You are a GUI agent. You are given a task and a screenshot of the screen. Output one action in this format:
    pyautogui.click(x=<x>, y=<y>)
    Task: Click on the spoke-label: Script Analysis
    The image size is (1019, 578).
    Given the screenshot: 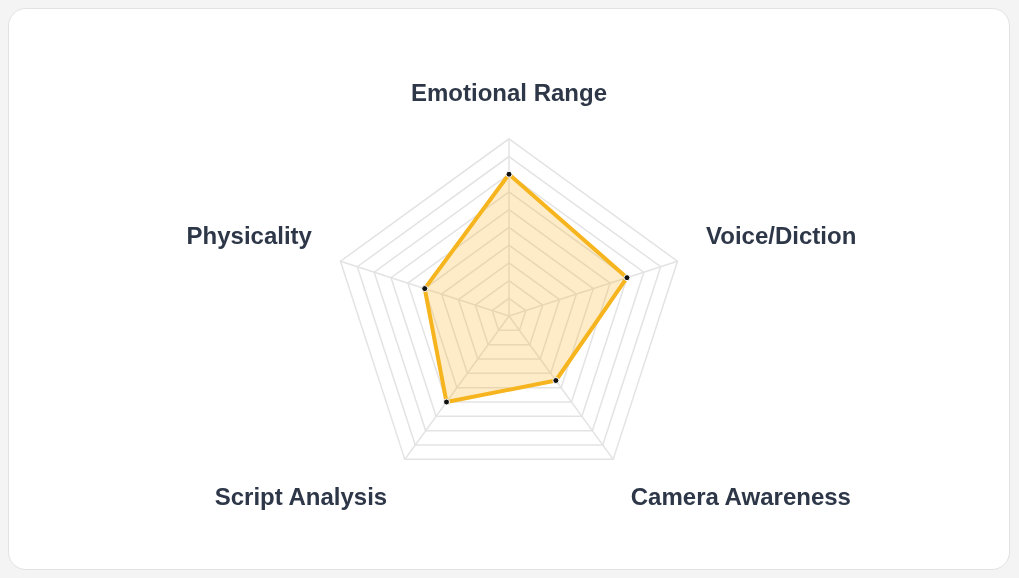 What is the action you would take?
    pyautogui.click(x=301, y=496)
    